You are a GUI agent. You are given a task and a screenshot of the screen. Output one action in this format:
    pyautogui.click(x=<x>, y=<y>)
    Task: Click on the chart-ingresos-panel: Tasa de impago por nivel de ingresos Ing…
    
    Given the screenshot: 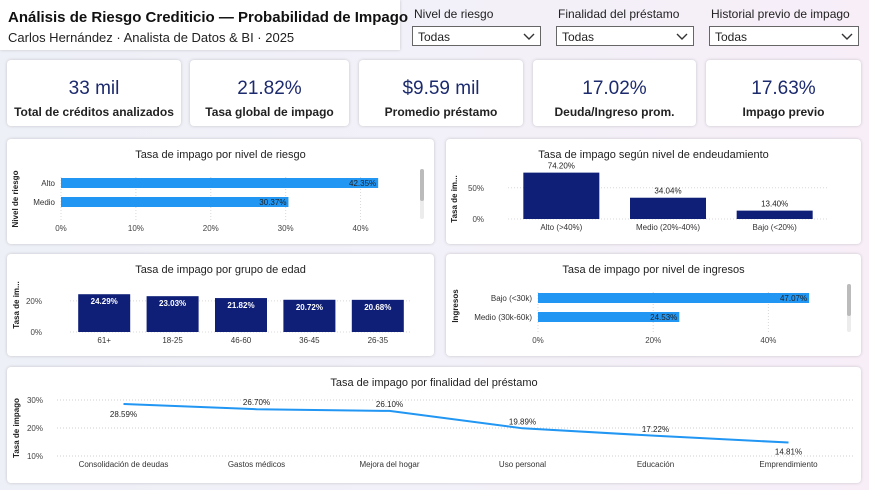 What is the action you would take?
    pyautogui.click(x=653, y=305)
    